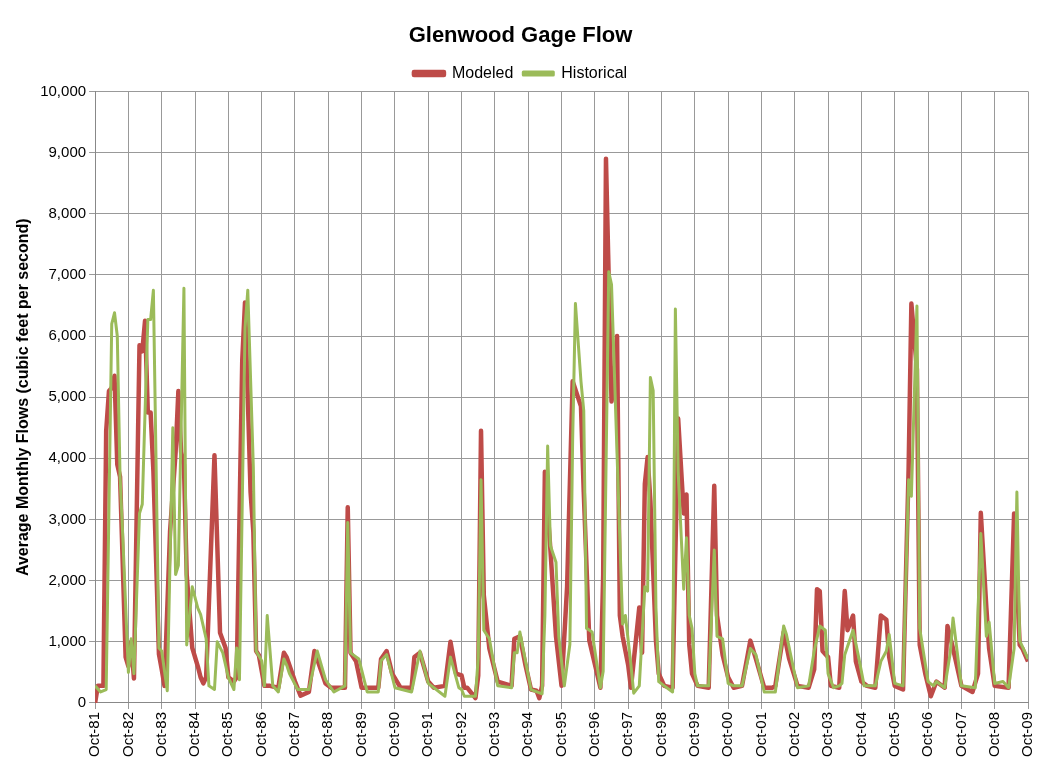  What do you see at coordinates (127, 734) in the screenshot?
I see `x-tick-label: Oct-82` at bounding box center [127, 734].